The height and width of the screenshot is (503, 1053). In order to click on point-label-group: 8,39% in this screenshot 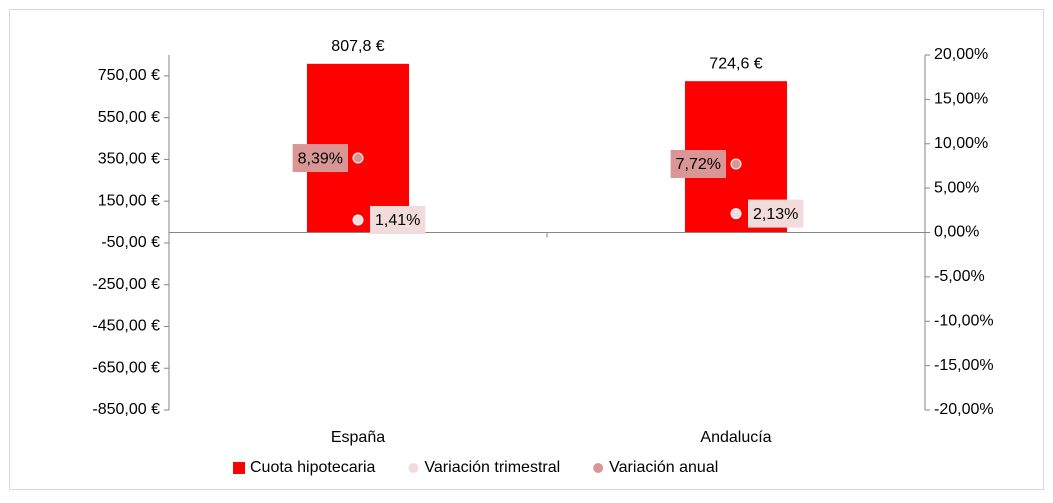, I will do `click(320, 158)`.